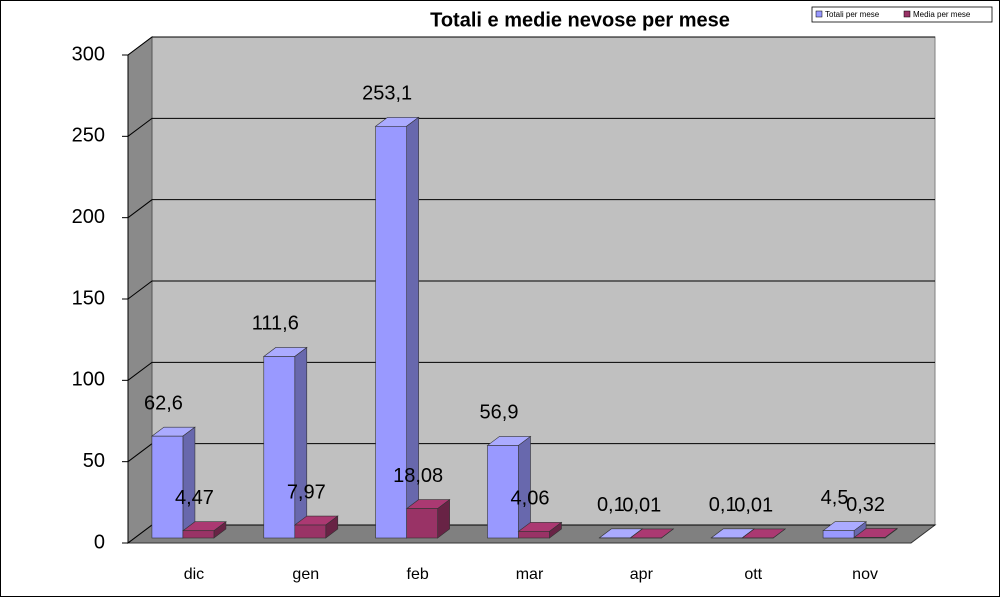  What do you see at coordinates (88, 54) in the screenshot?
I see `y-tick-label: 300` at bounding box center [88, 54].